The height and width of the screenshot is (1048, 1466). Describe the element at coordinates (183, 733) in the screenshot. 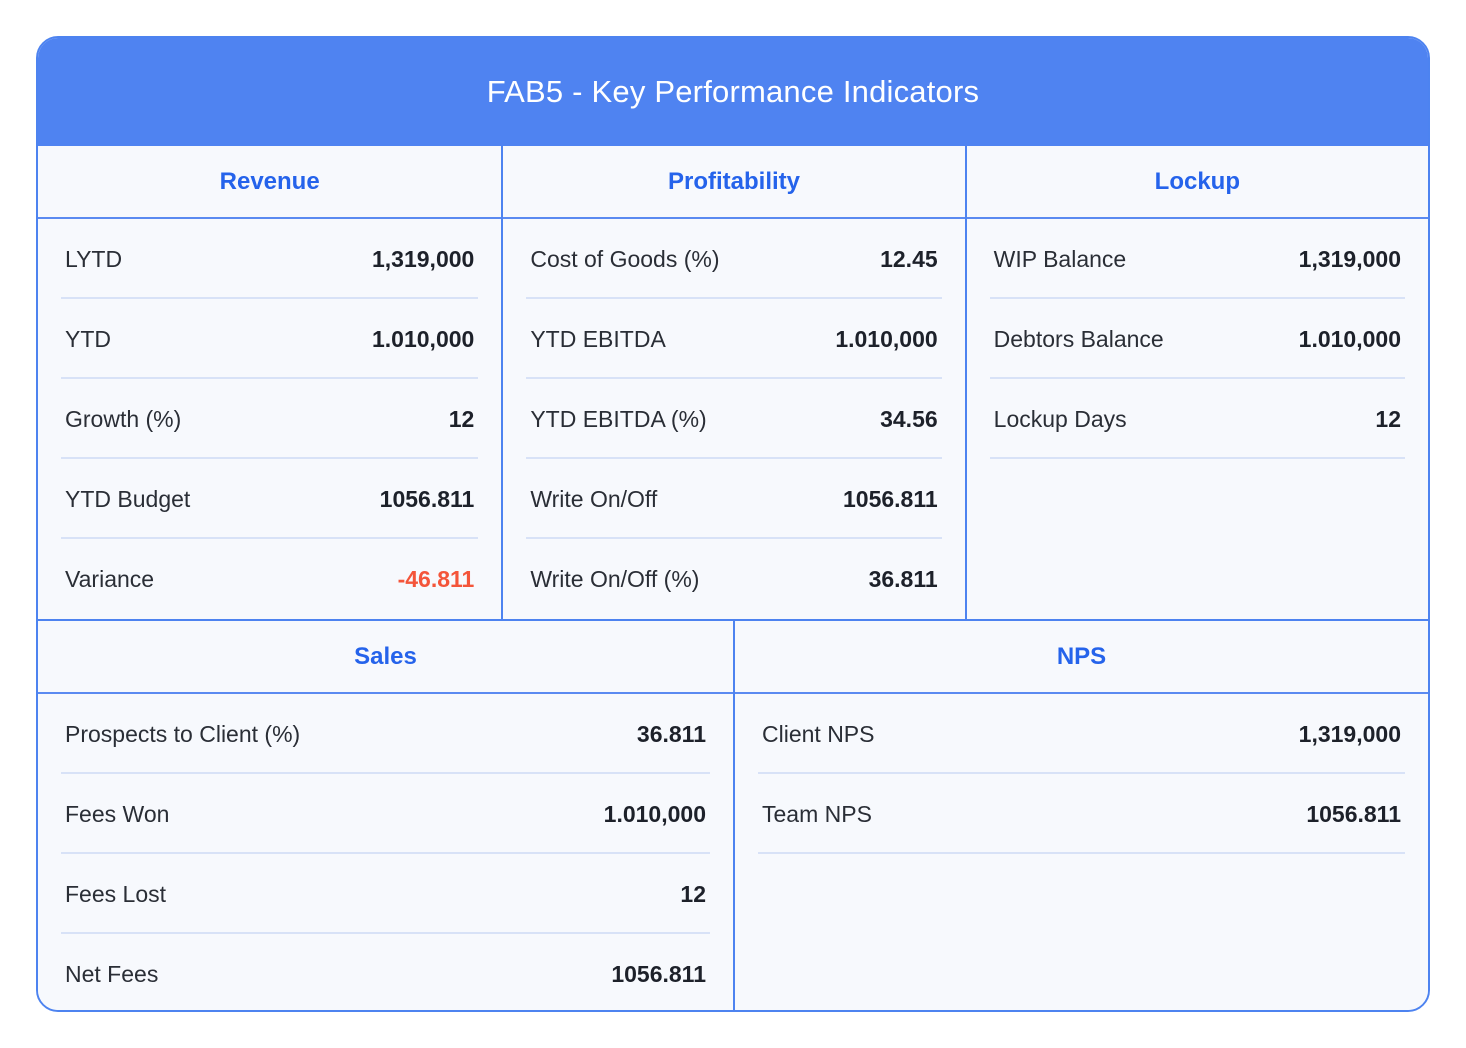

I see `kpi-label: Prospects to Client (%)` at that location.